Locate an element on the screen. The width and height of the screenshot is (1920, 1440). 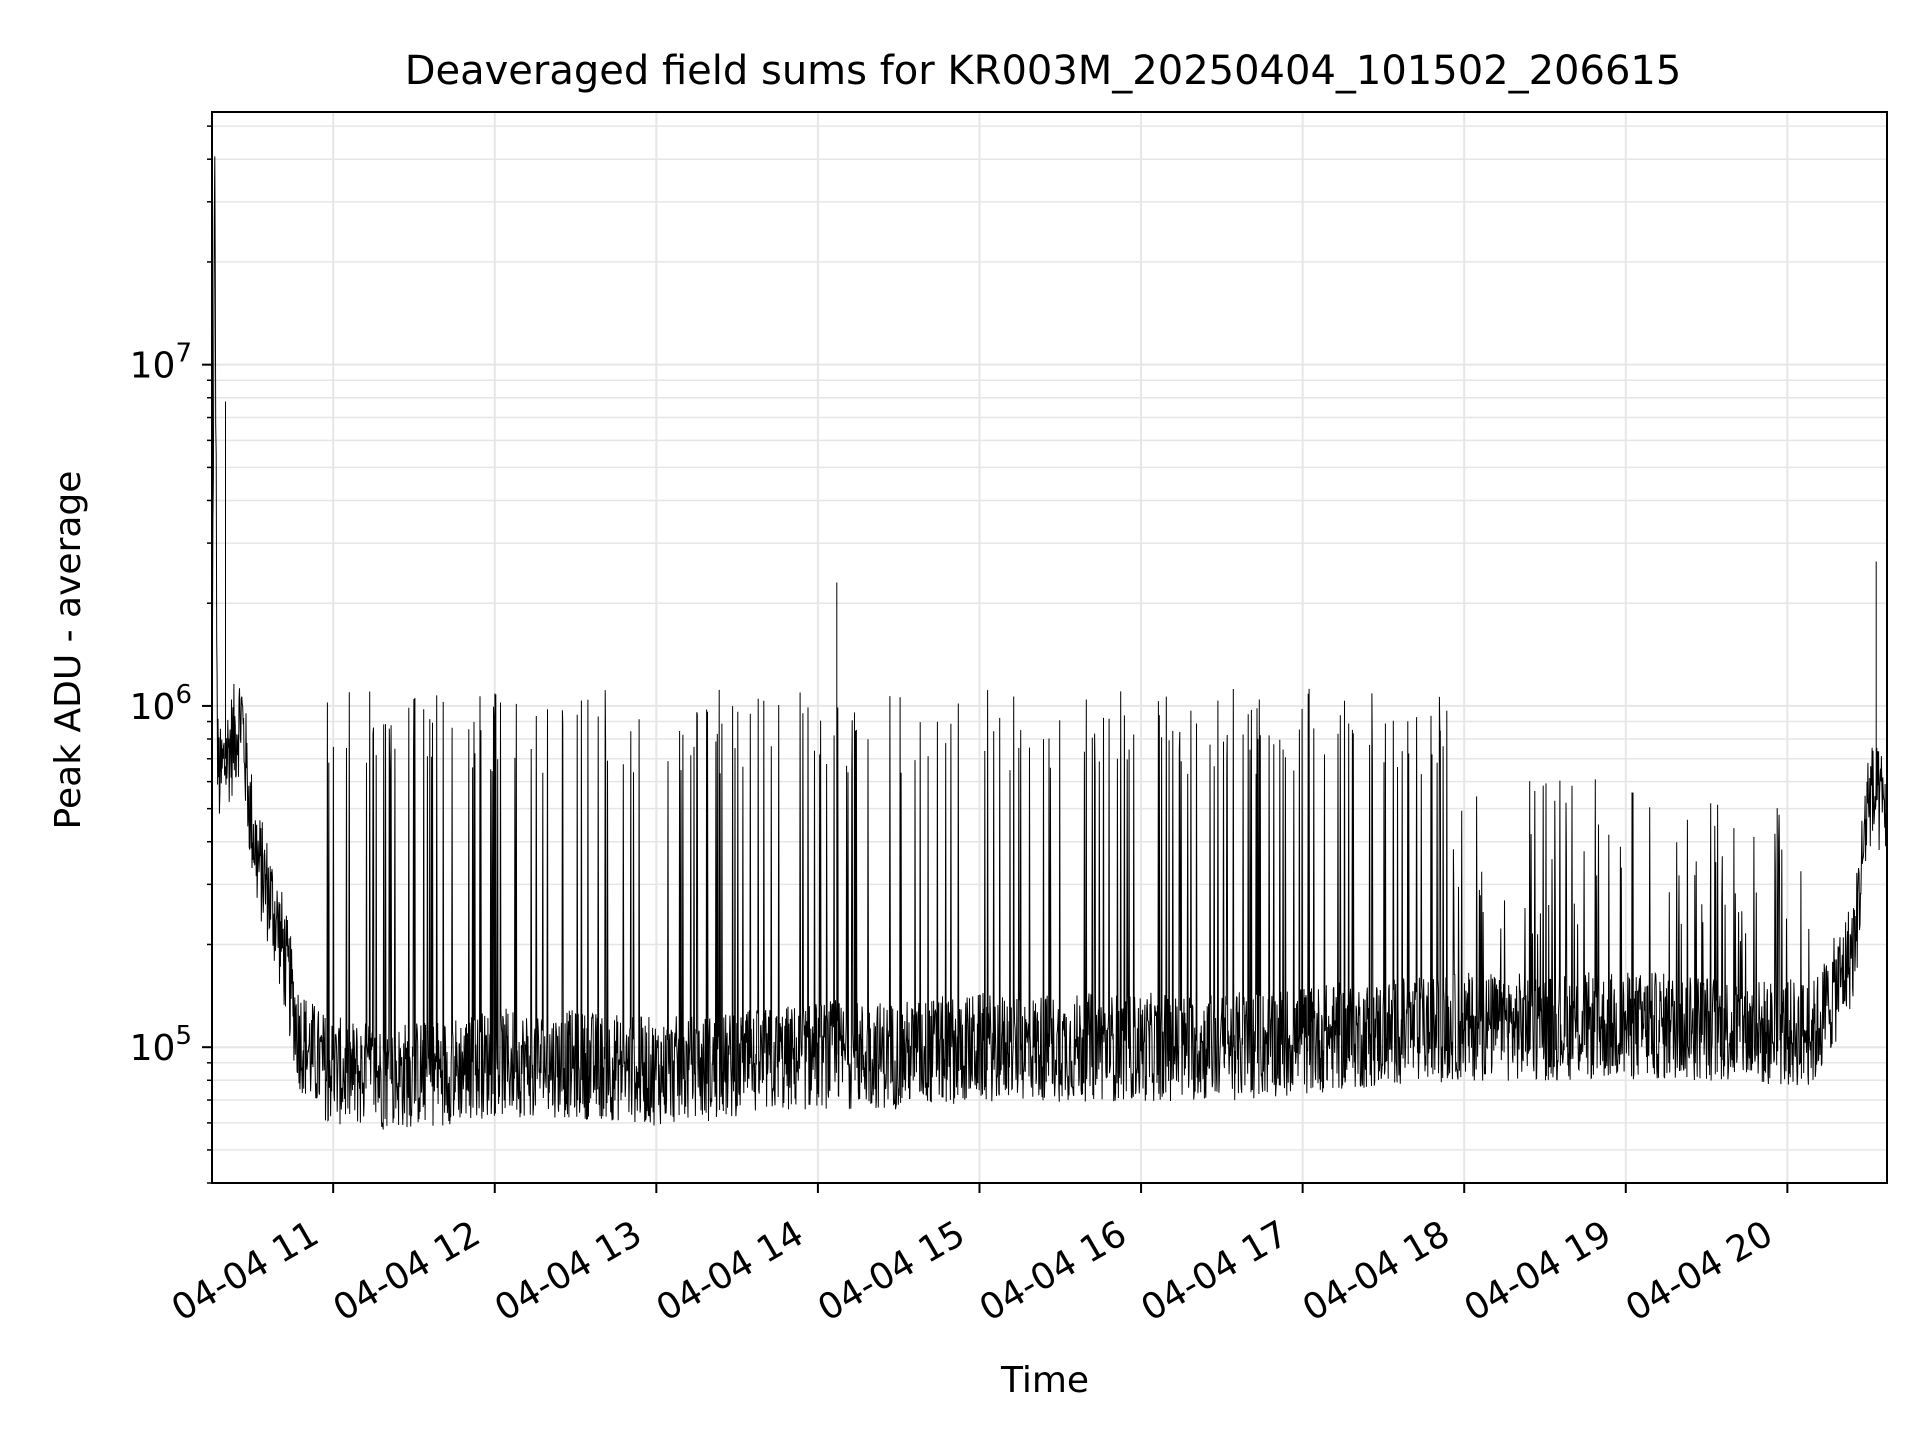
y-axis-ticks: 10⁵ 10⁶ 10⁷ is located at coordinates (171, 654).